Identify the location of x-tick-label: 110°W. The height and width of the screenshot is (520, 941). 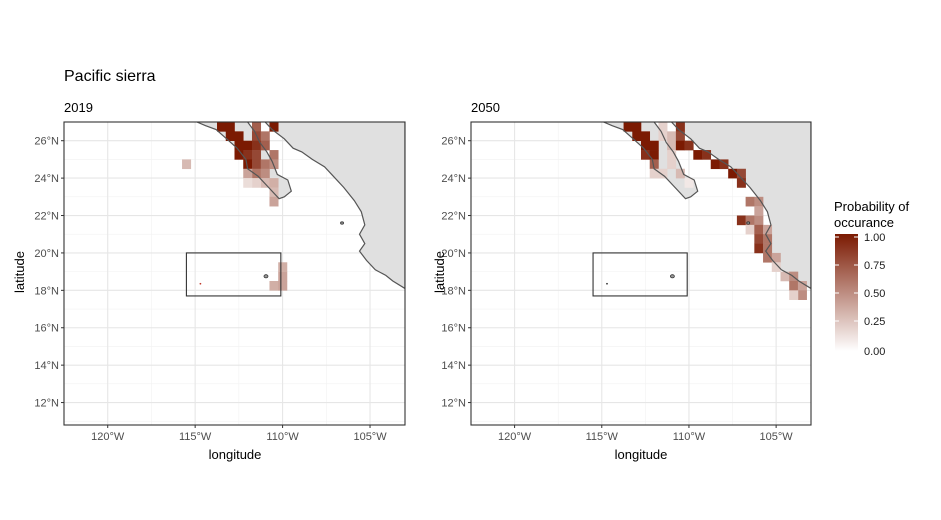
(689, 437).